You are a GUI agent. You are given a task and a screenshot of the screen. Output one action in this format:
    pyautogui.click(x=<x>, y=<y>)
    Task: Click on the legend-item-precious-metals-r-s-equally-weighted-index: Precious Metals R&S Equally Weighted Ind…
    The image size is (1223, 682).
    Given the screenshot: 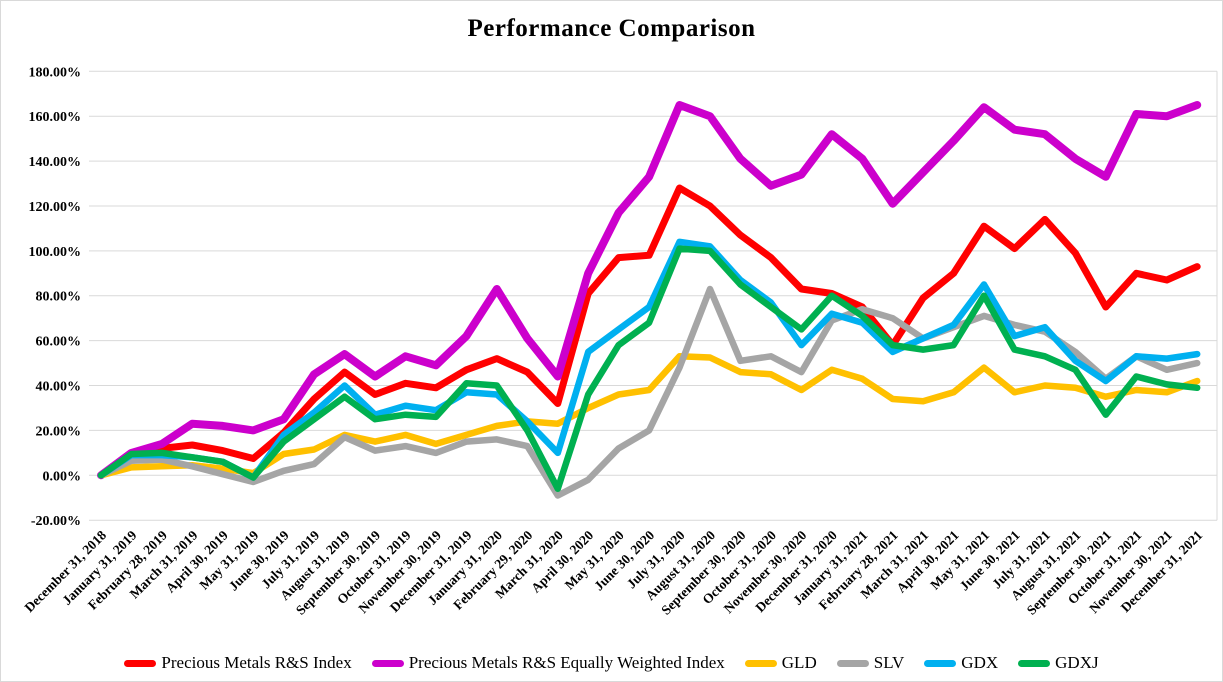 What is the action you would take?
    pyautogui.click(x=548, y=663)
    